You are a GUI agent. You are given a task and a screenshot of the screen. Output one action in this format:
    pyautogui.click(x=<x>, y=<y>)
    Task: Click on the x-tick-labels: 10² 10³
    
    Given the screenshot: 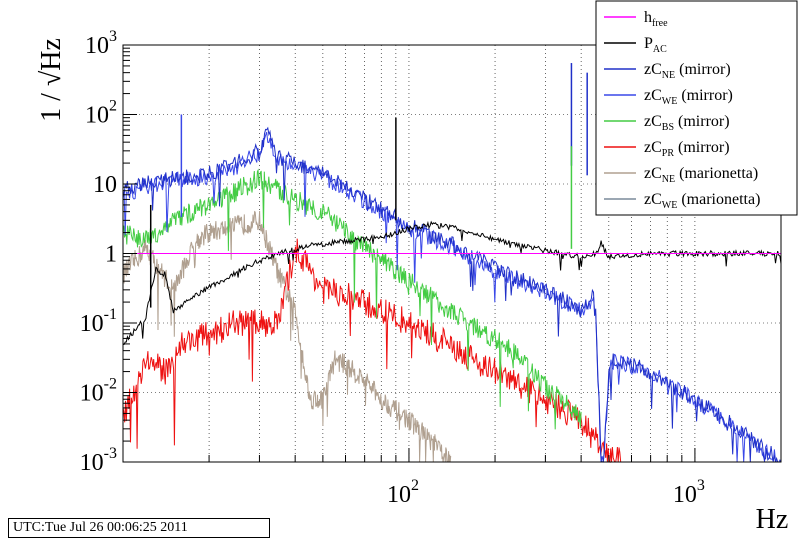 What is the action you would take?
    pyautogui.click(x=546, y=492)
    